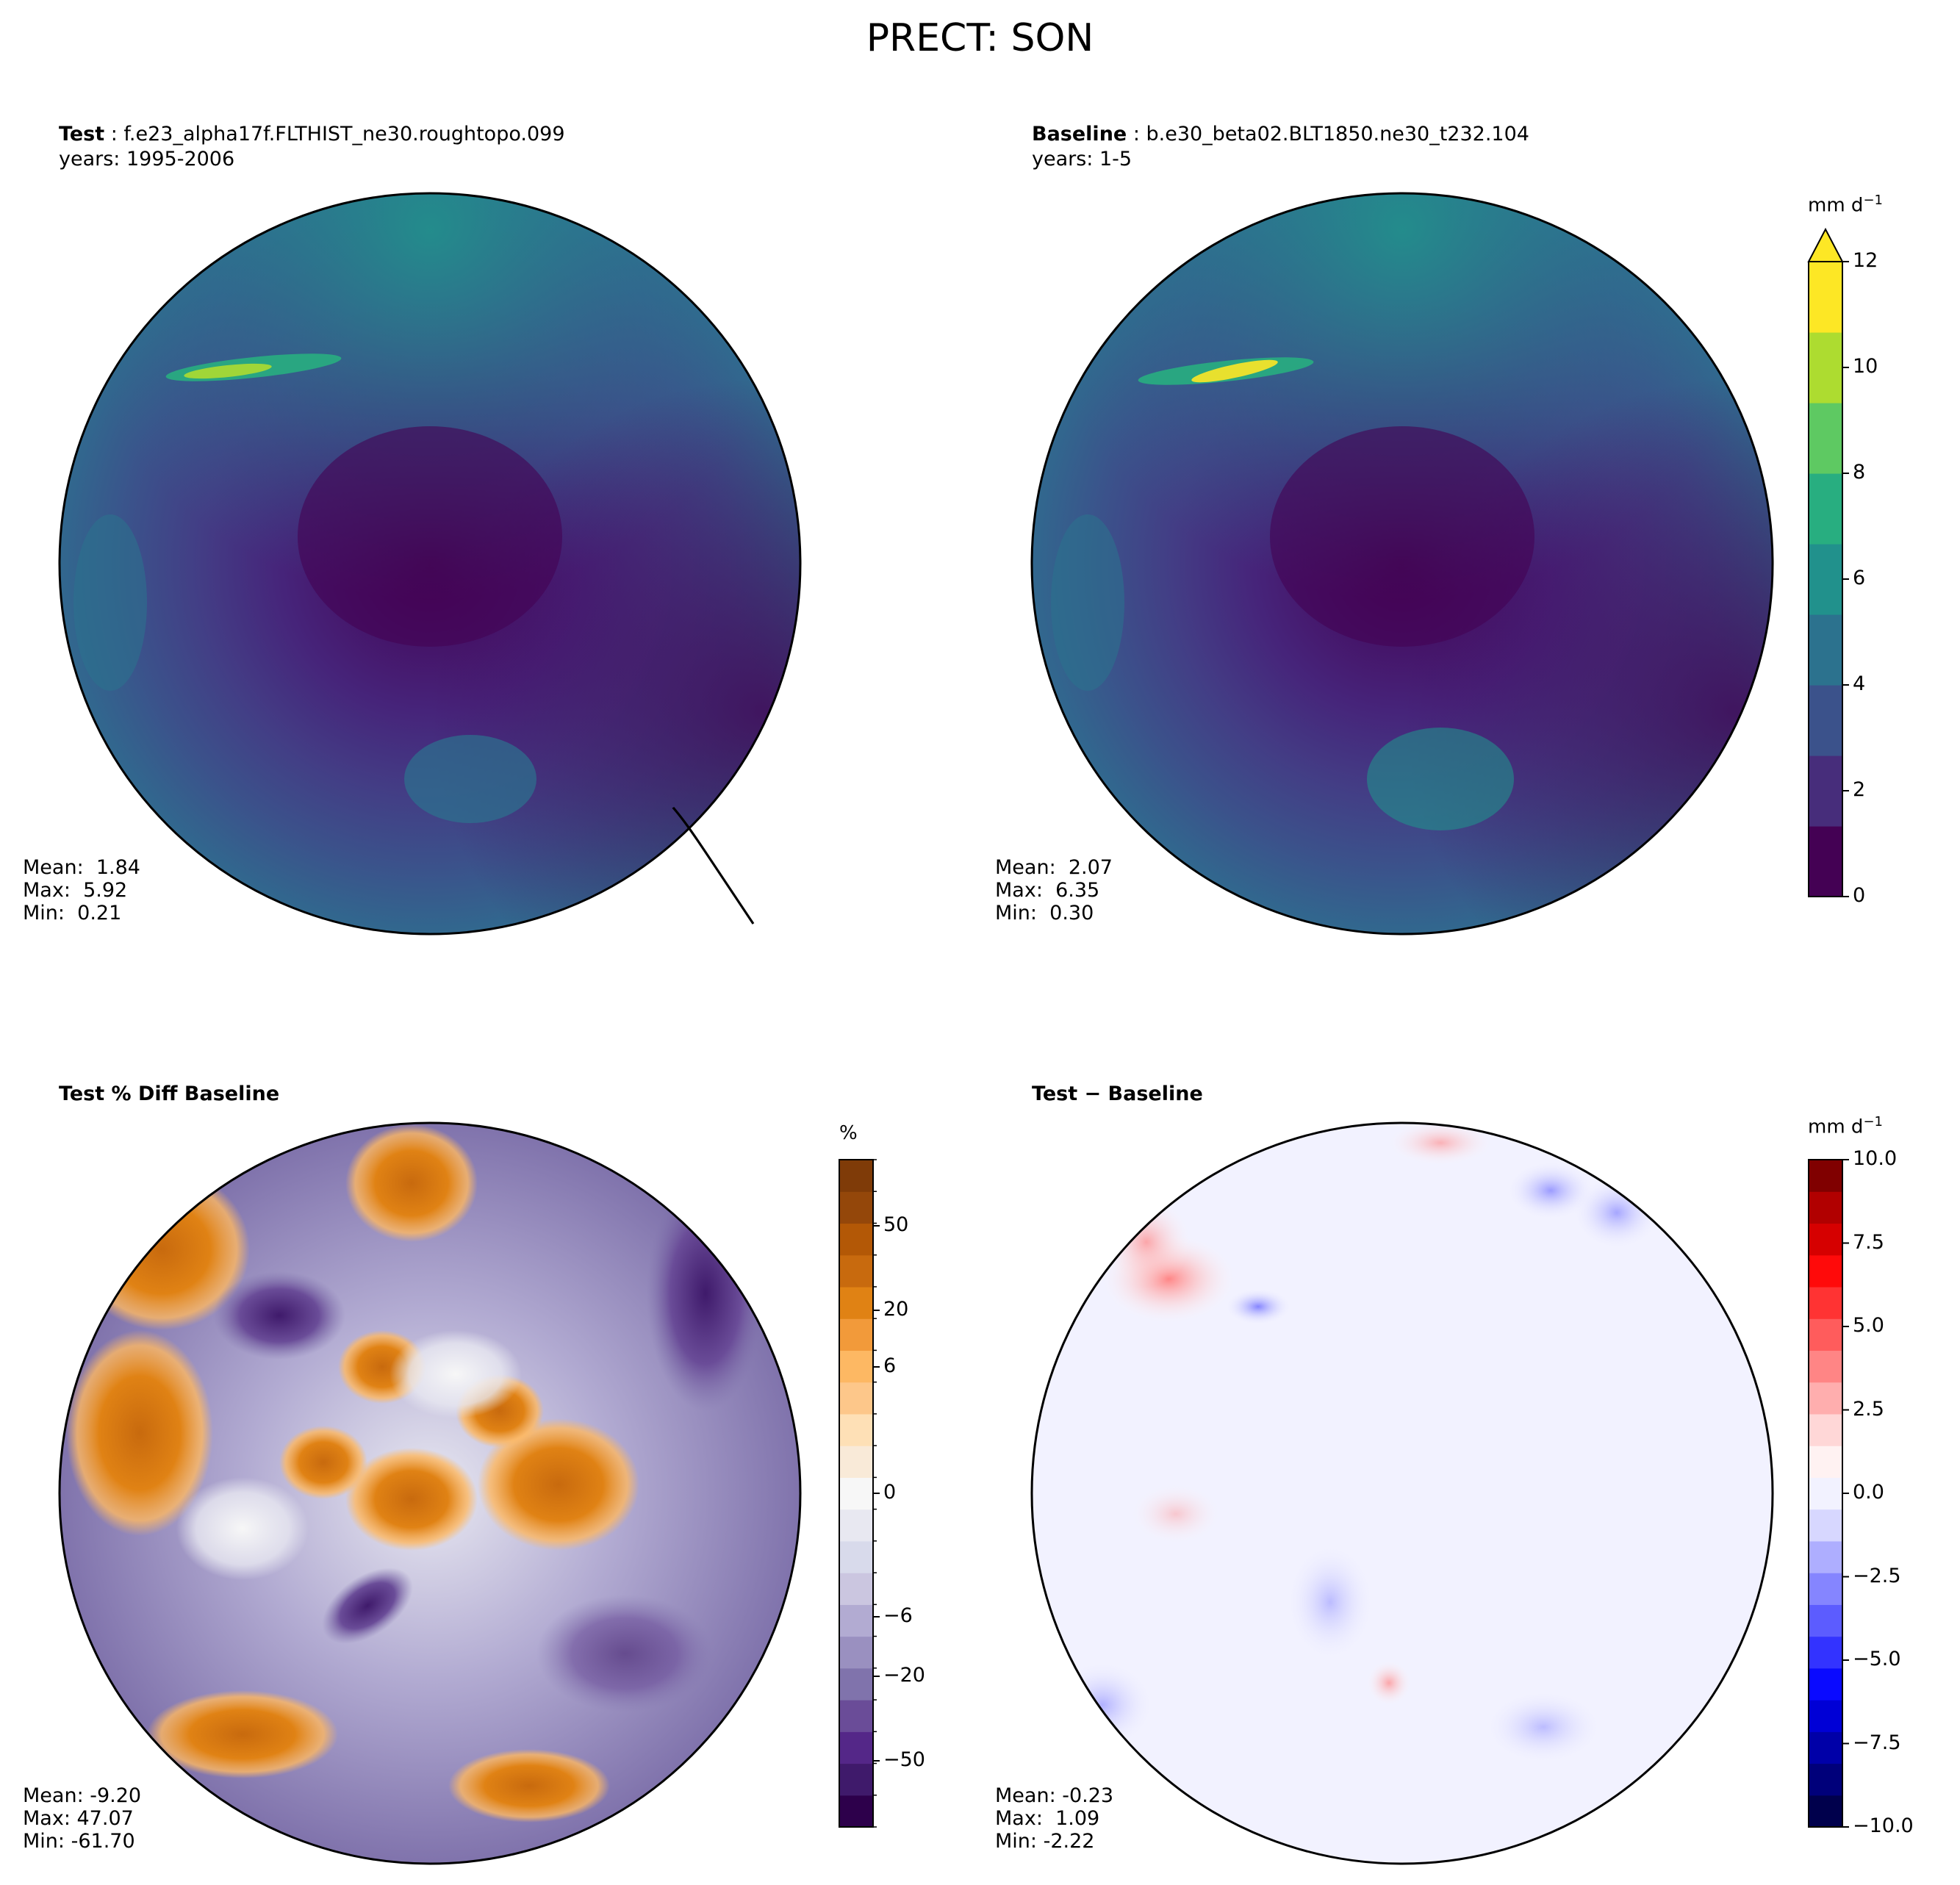  What do you see at coordinates (1877, 1575) in the screenshot?
I see `colorbar-tick-label: −2.5` at bounding box center [1877, 1575].